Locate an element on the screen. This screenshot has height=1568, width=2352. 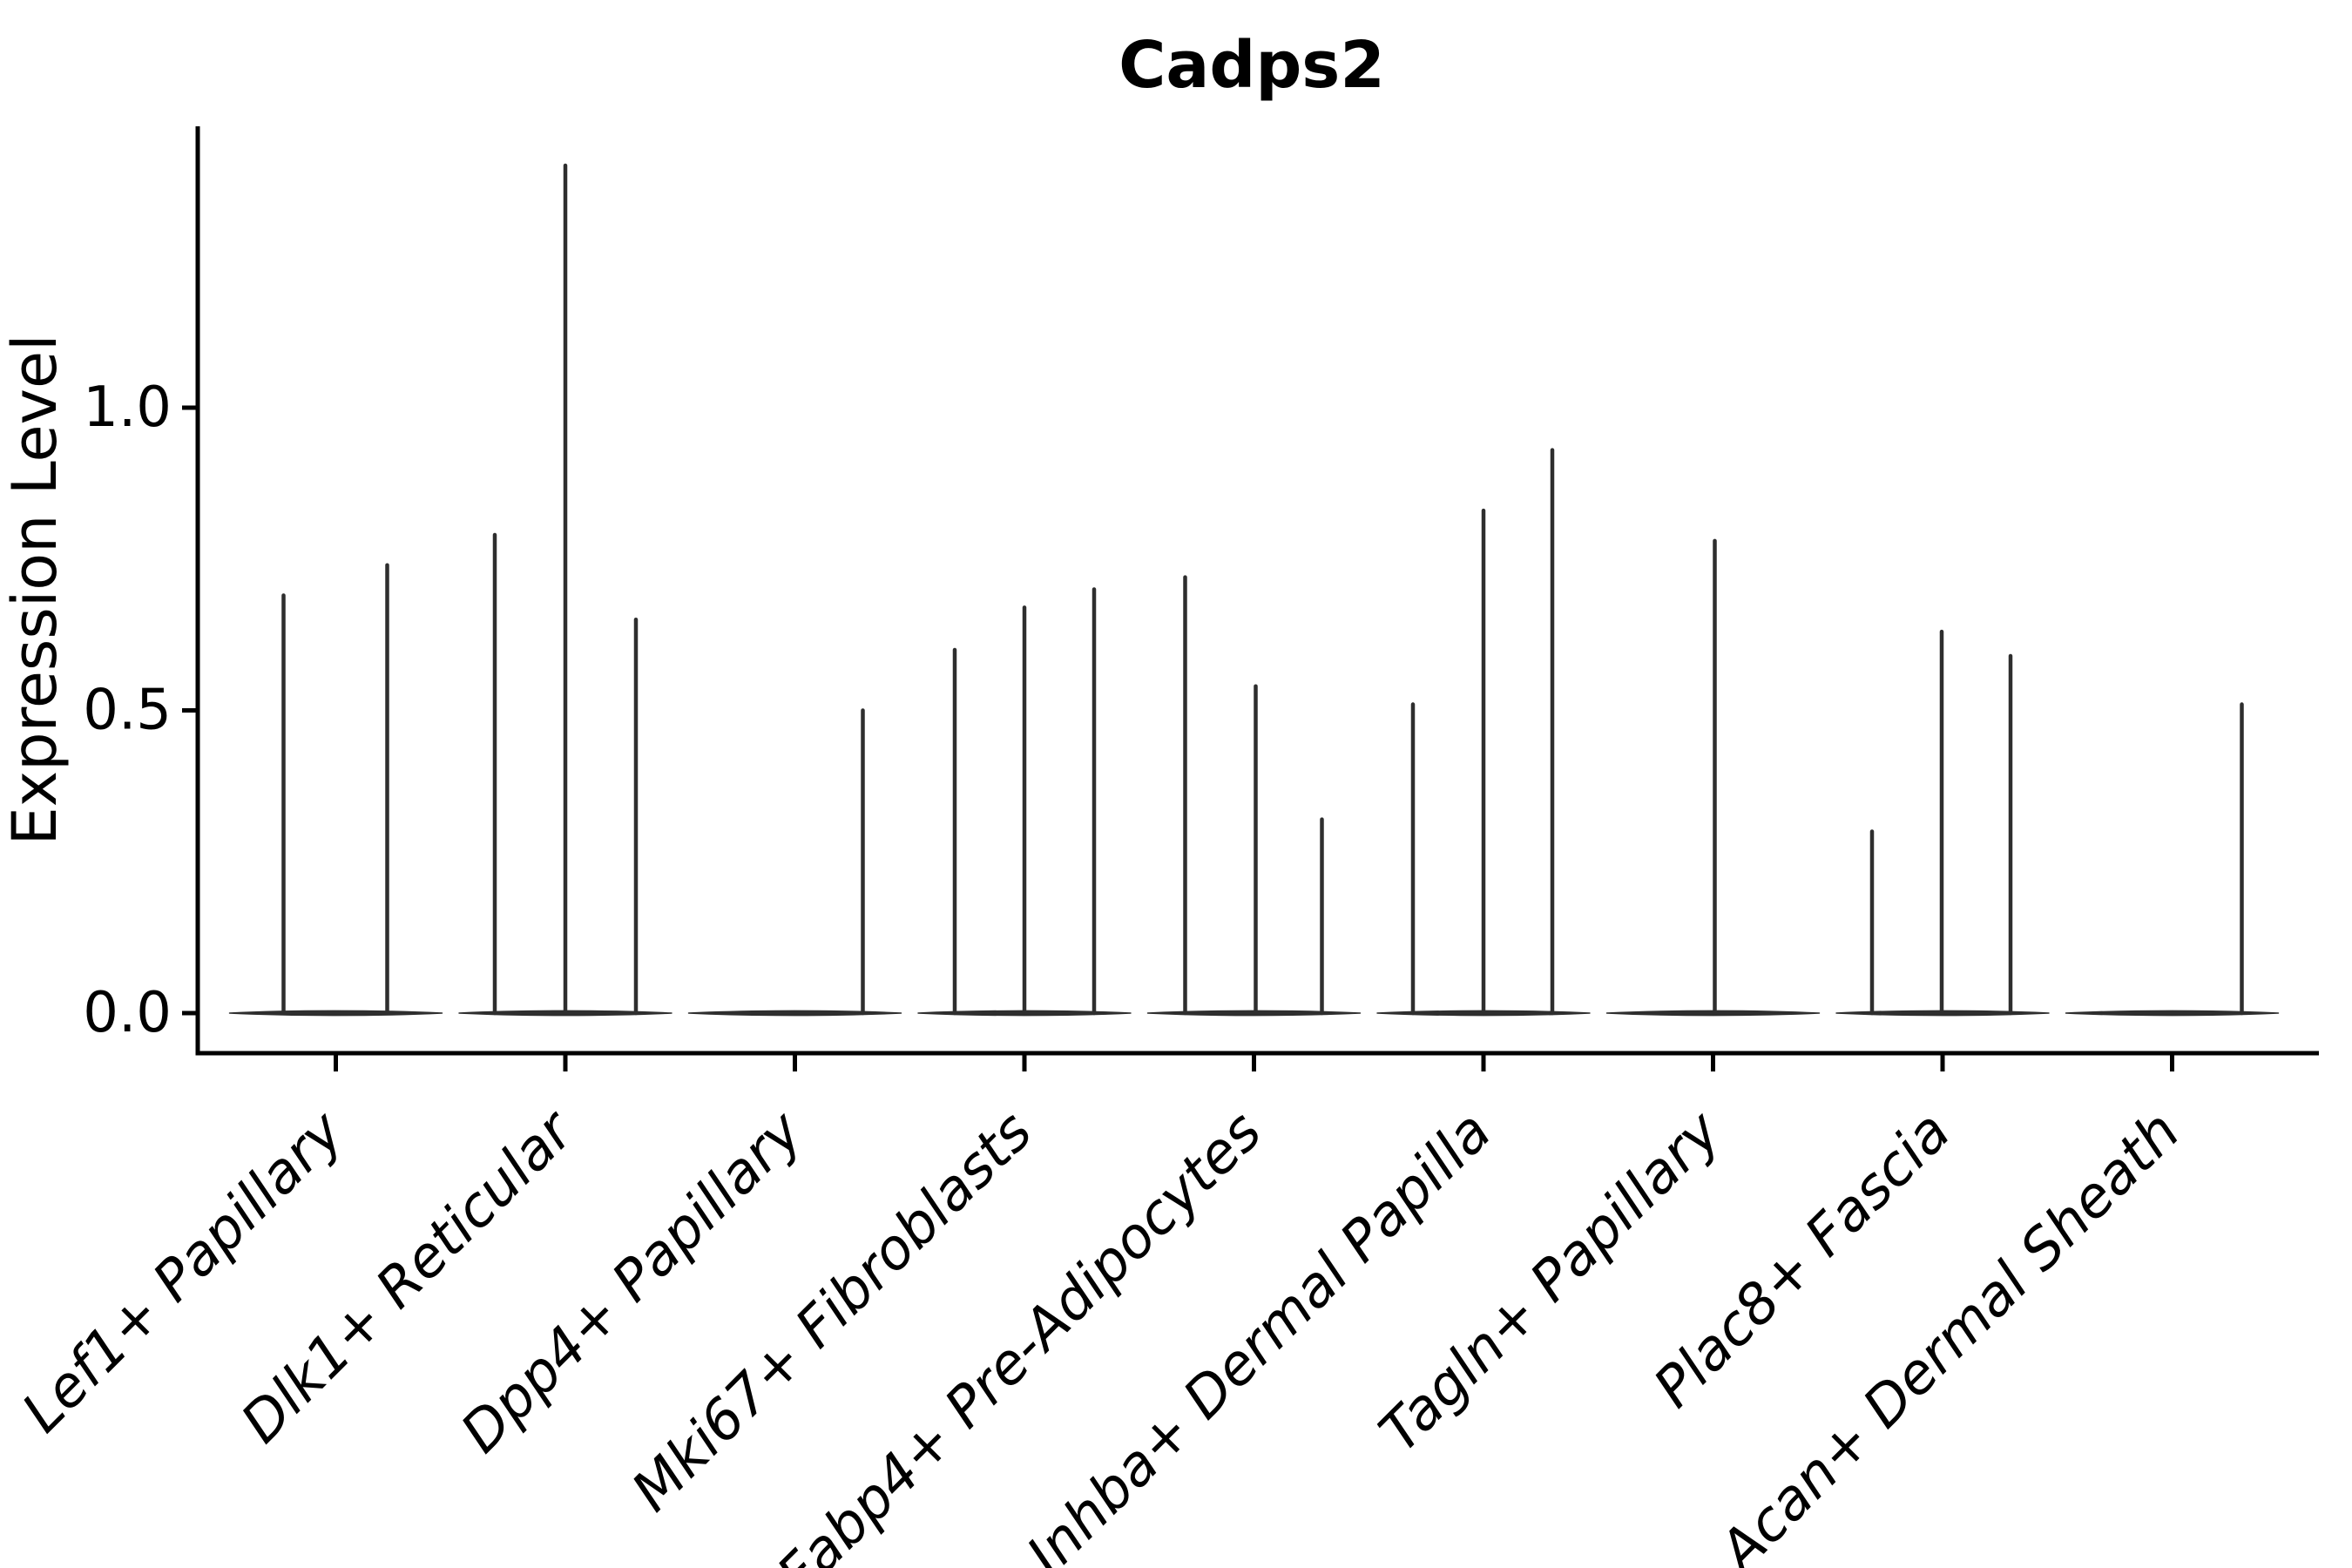
y-tick-label: 0.5 is located at coordinates (127, 711).